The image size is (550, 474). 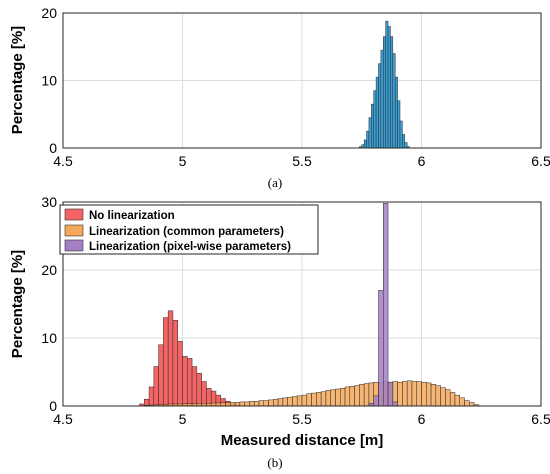 I want to click on panel-b-y-tick-30: 30, so click(x=49, y=202).